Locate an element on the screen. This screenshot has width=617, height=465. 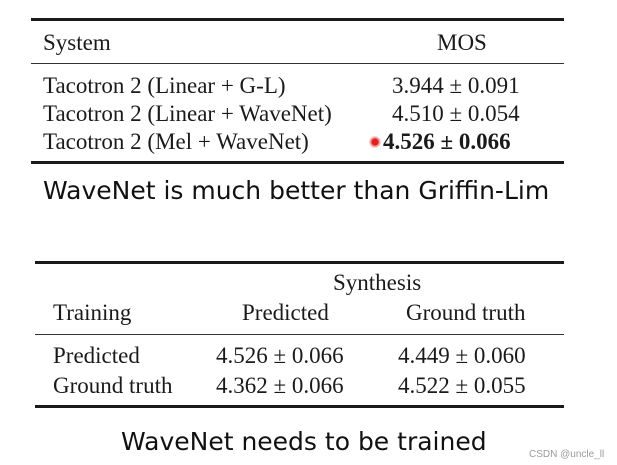
watermark-text: CSDN @uncle_ll is located at coordinates (567, 454).